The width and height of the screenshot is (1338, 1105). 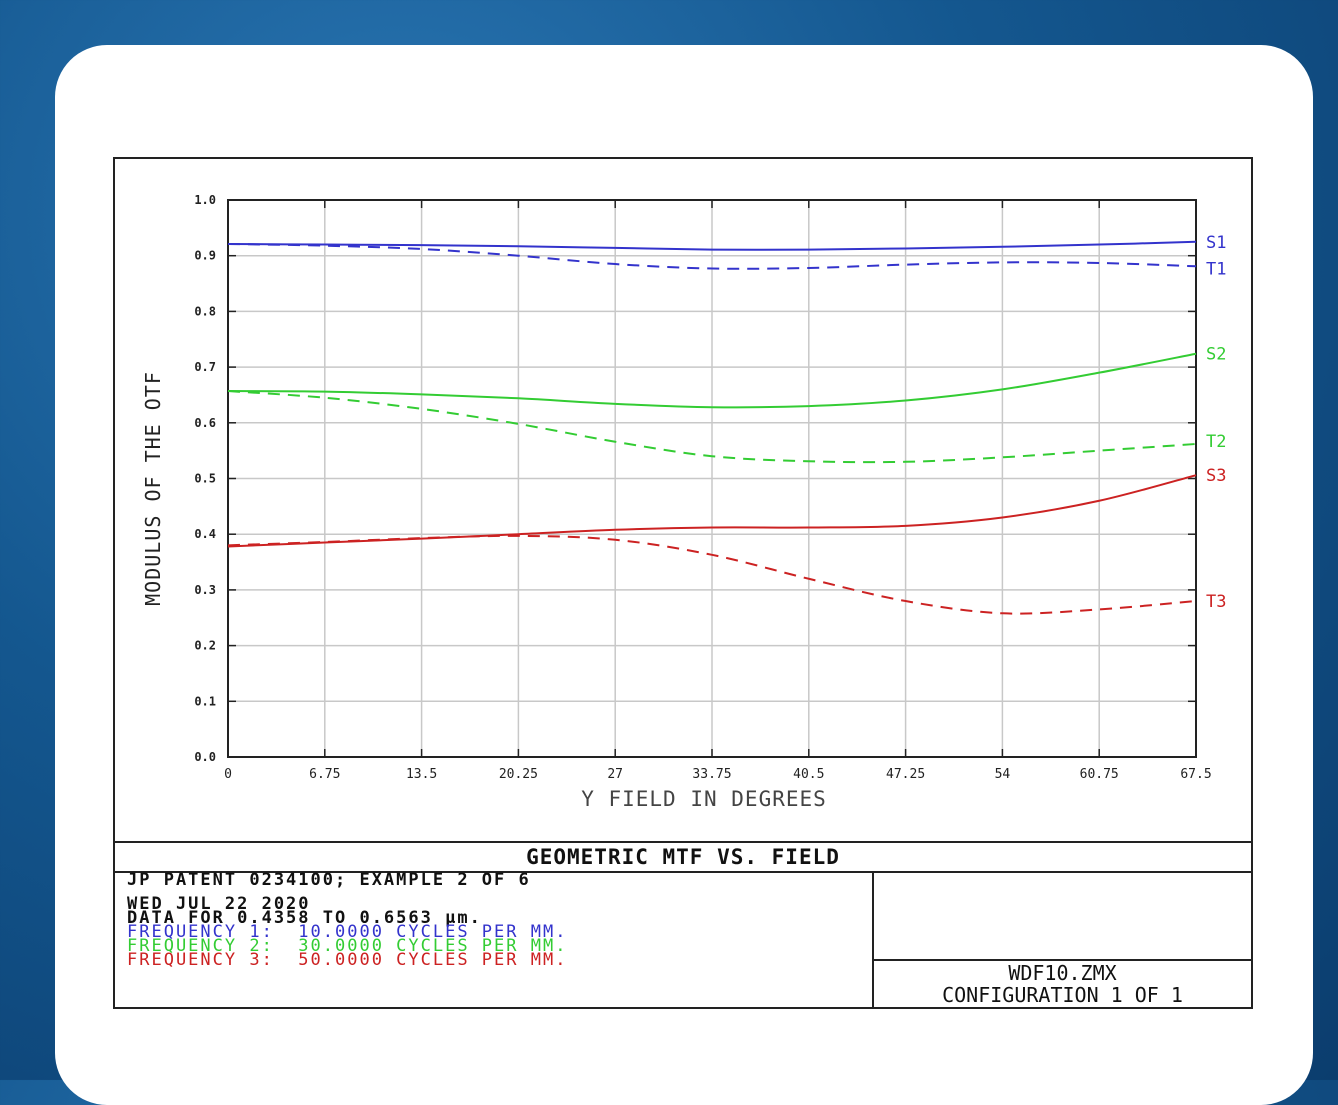 I want to click on series-line-t2, so click(x=712, y=427).